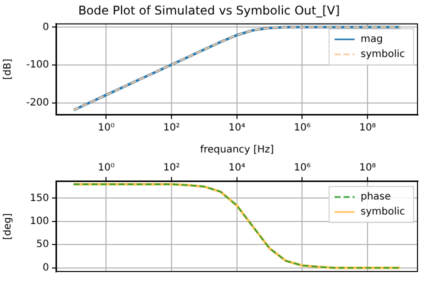 The image size is (424, 281). Describe the element at coordinates (37, 65) in the screenshot. I see `y-tick-label: -100` at that location.